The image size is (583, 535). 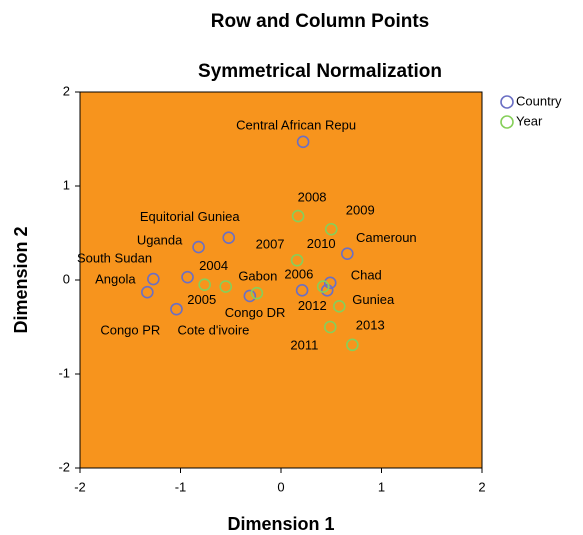 What do you see at coordinates (64, 372) in the screenshot?
I see `y-tick-label: -1` at bounding box center [64, 372].